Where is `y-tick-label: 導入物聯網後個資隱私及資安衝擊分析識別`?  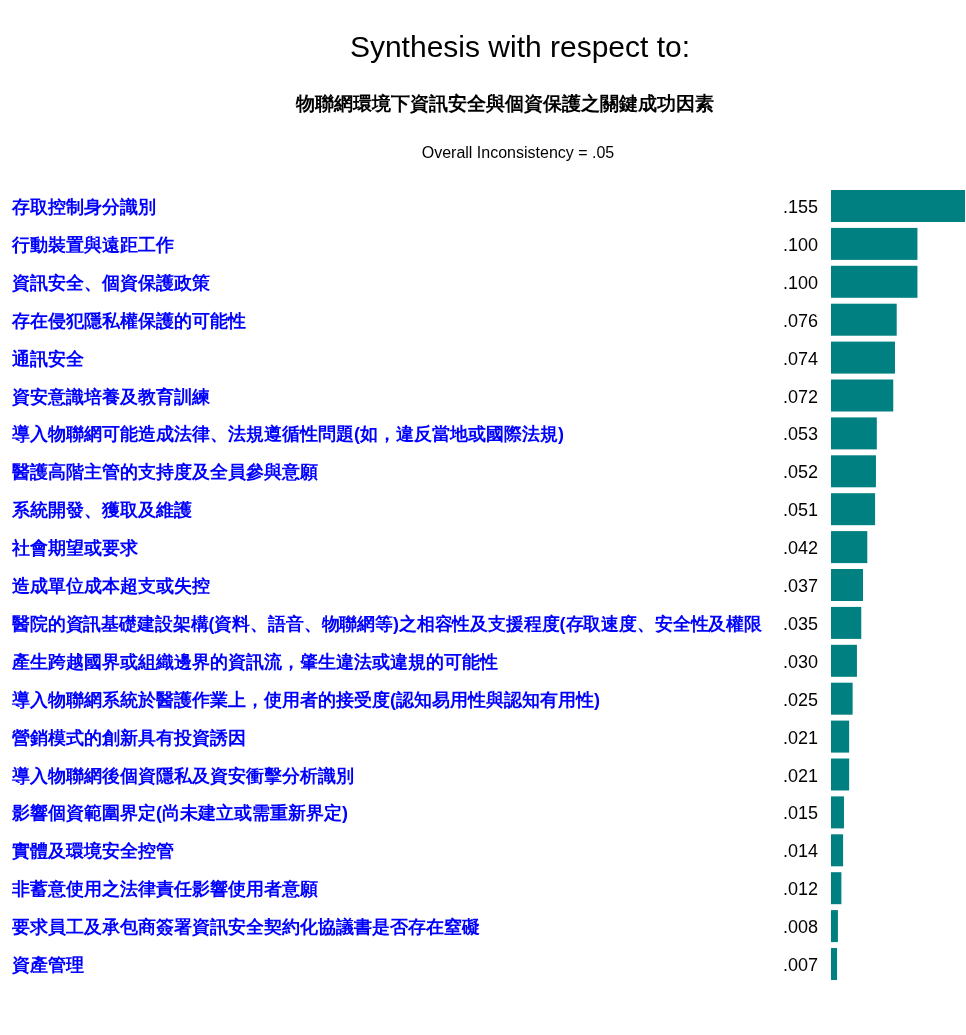
y-tick-label: 導入物聯網後個資隱私及資安衝擊分析識別 is located at coordinates (182, 775).